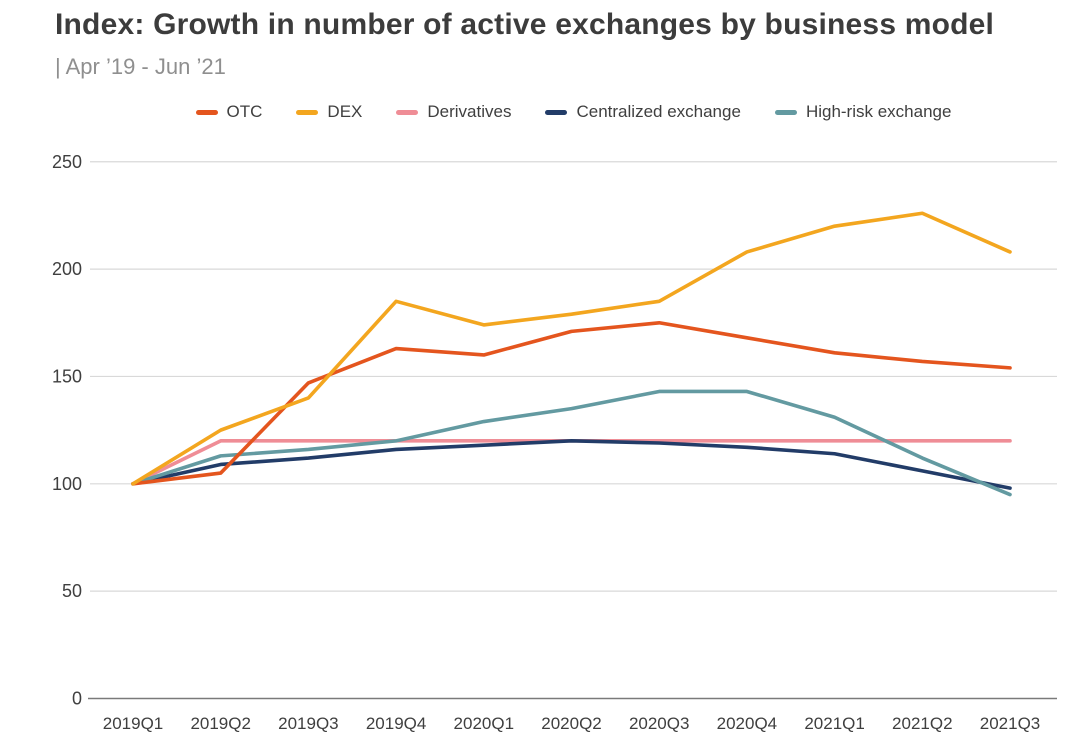 Image resolution: width=1080 pixels, height=741 pixels. What do you see at coordinates (556, 112) in the screenshot?
I see `legend-swatch-centralized-exchange` at bounding box center [556, 112].